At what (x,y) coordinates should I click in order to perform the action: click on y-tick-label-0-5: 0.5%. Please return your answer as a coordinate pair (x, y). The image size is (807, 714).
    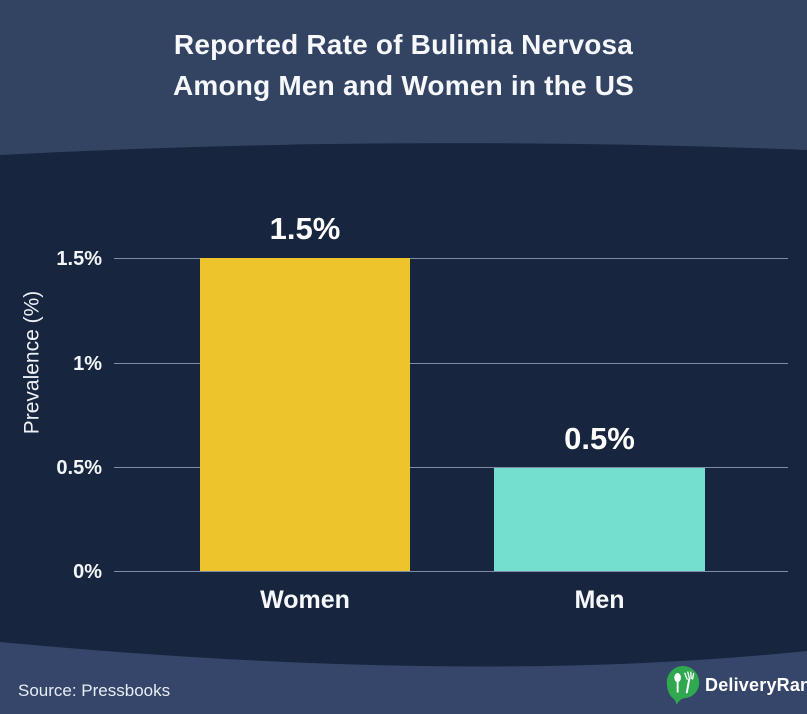
    Looking at the image, I should click on (79, 468).